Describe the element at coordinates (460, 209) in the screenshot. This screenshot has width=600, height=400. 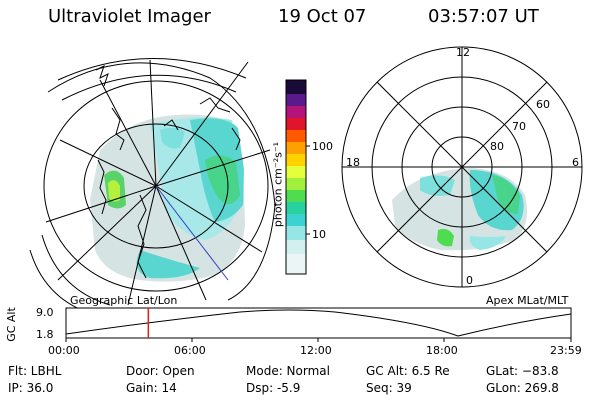
I see `right-aurora-image` at that location.